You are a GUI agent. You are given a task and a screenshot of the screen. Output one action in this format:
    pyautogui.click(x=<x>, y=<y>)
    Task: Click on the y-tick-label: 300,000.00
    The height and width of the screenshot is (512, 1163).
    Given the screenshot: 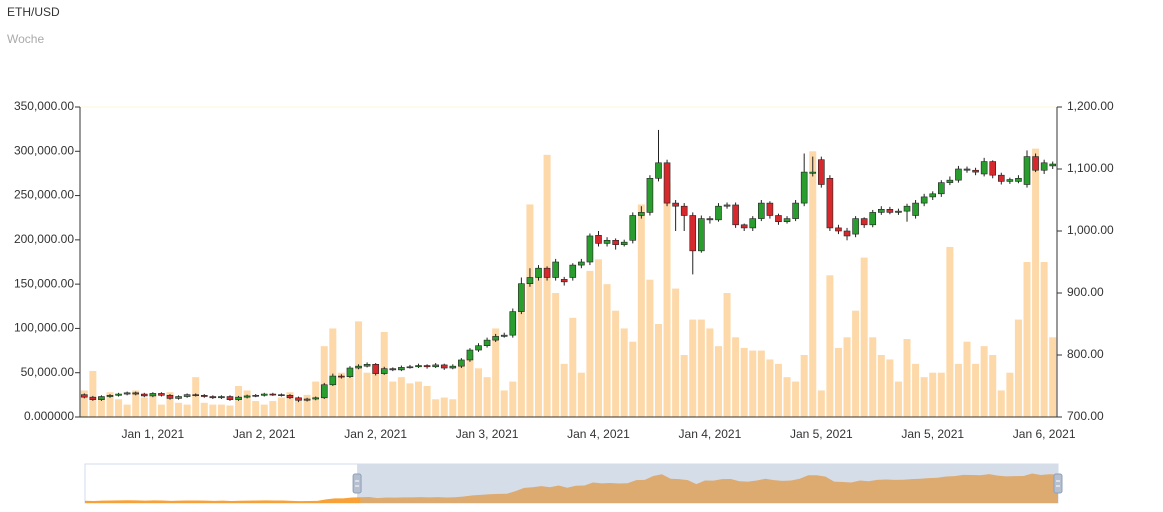 What is the action you would take?
    pyautogui.click(x=44, y=150)
    